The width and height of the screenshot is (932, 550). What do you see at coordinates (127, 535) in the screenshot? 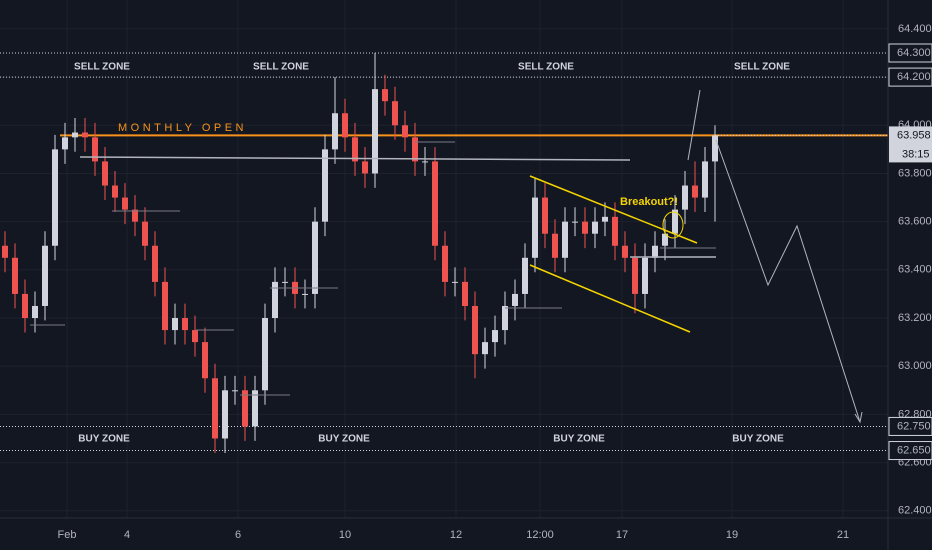
I see `x-tick-label: 4` at bounding box center [127, 535].